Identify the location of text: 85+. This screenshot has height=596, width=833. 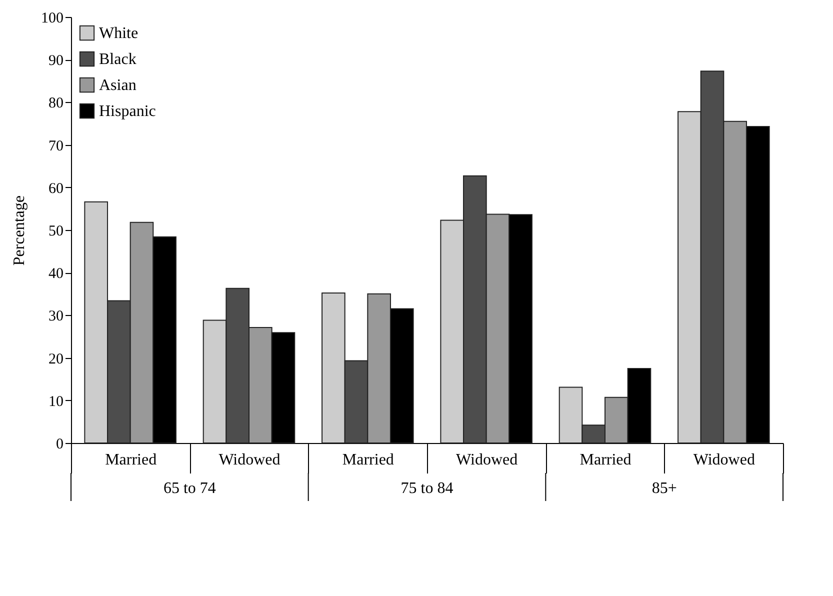
(664, 488).